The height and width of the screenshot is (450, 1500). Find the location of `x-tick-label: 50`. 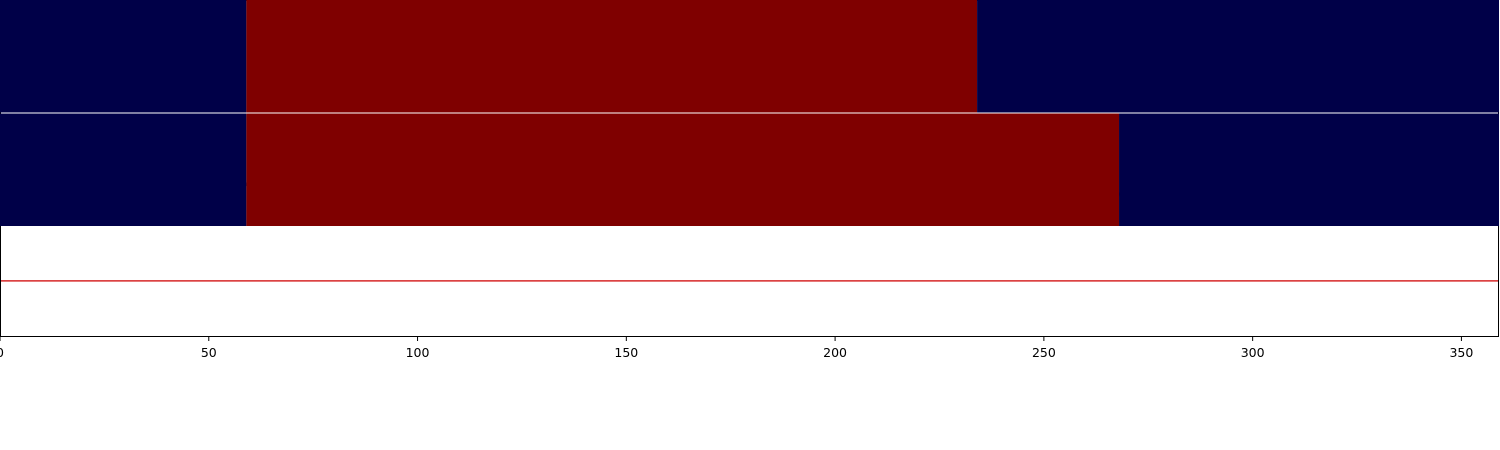

x-tick-label: 50 is located at coordinates (209, 352).